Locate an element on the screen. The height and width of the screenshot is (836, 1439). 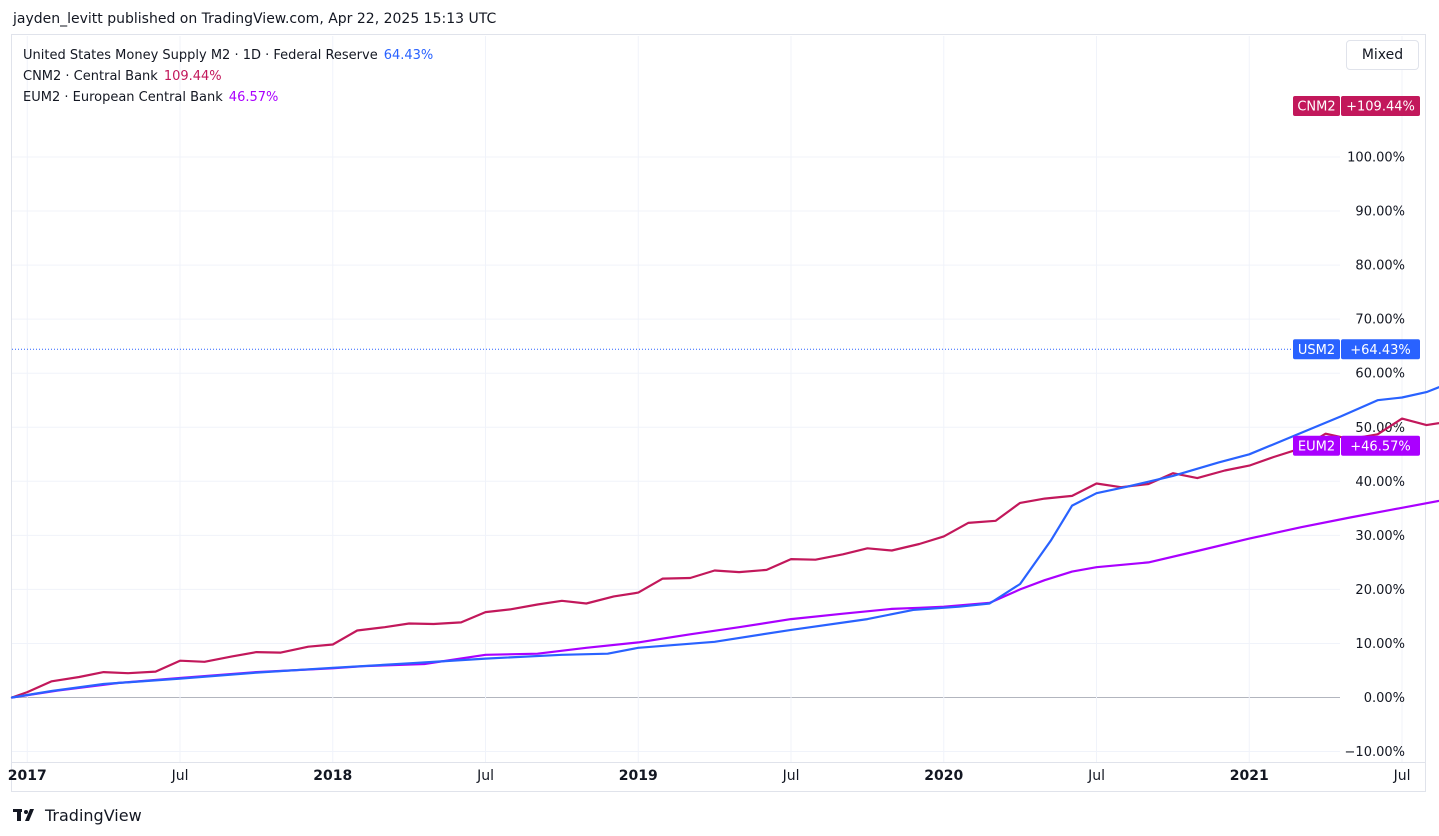
legend-label: CNM2 · Central Bank is located at coordinates (90, 76).